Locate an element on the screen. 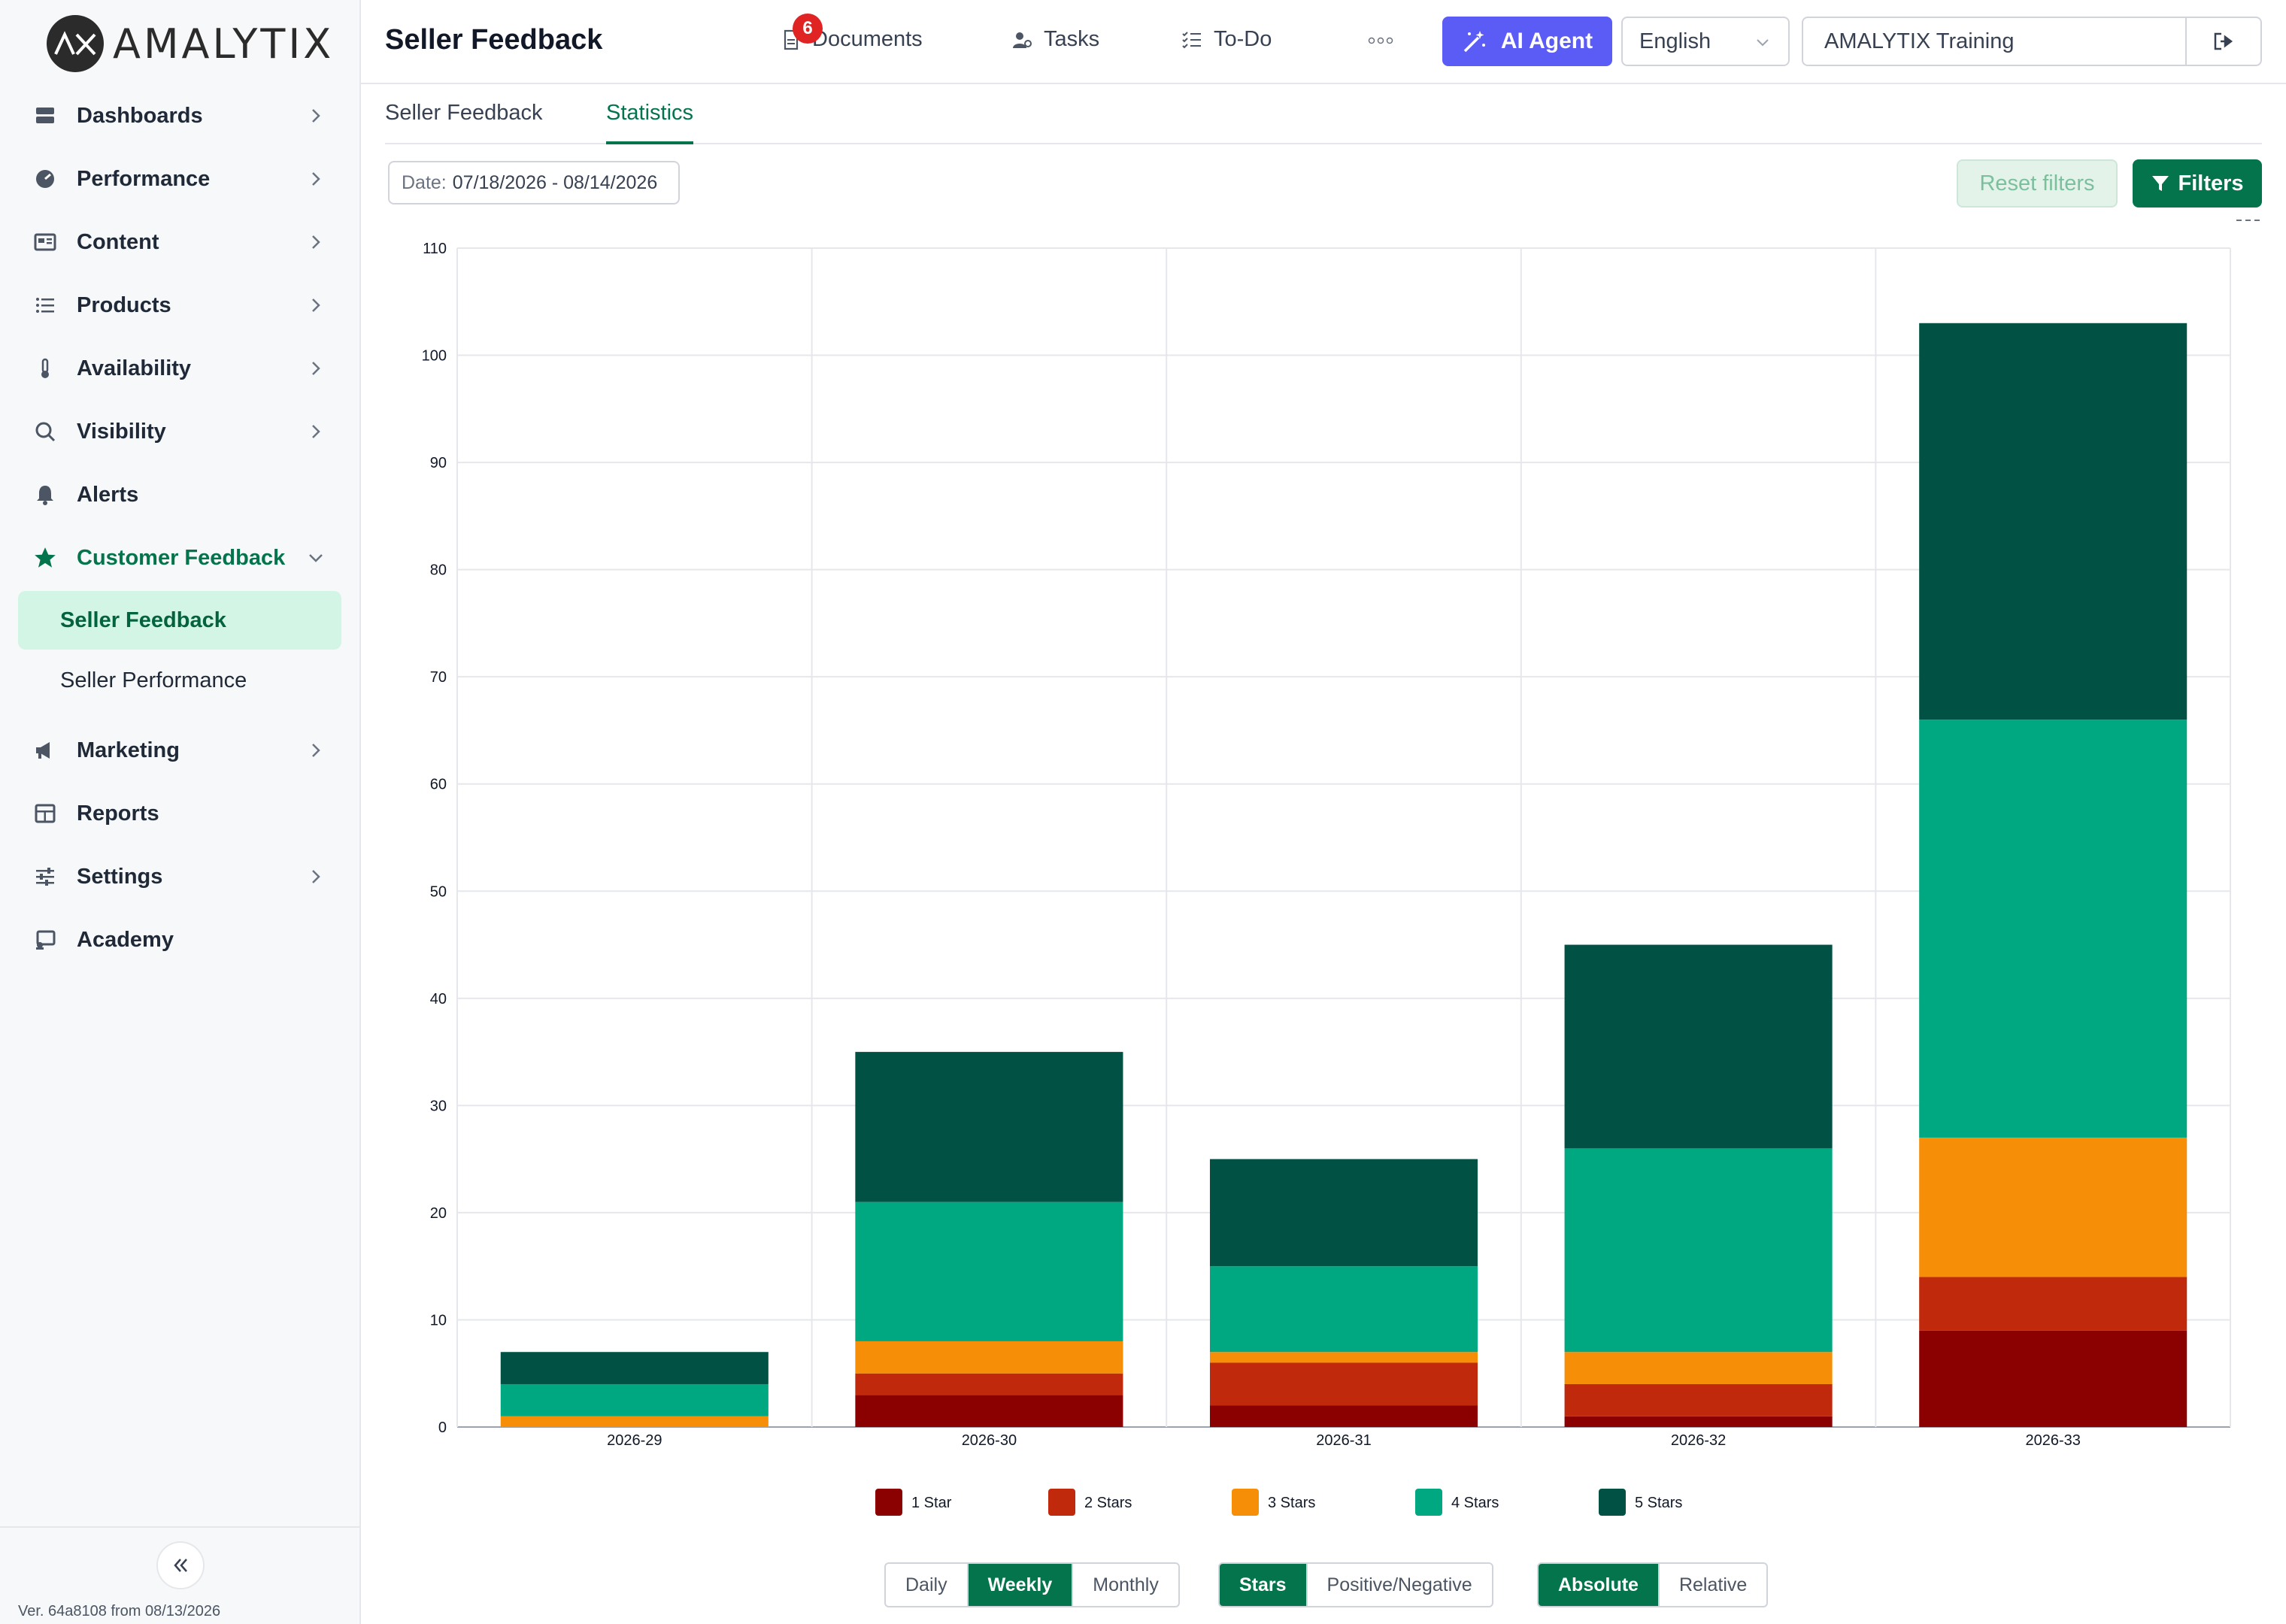  ai-agent-button: AI Agent is located at coordinates (1527, 41).